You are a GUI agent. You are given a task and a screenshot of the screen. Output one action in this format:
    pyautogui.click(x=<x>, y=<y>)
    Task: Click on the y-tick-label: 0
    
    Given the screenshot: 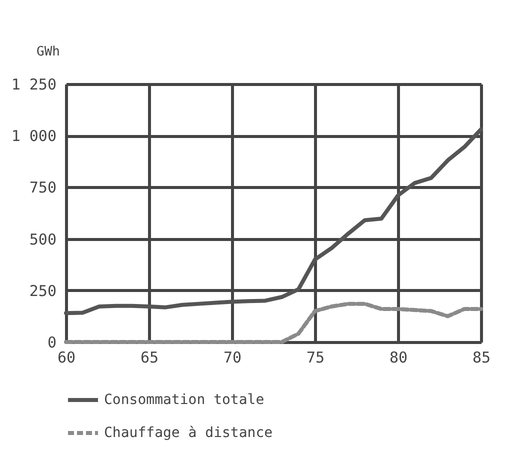 What is the action you would take?
    pyautogui.click(x=51, y=343)
    